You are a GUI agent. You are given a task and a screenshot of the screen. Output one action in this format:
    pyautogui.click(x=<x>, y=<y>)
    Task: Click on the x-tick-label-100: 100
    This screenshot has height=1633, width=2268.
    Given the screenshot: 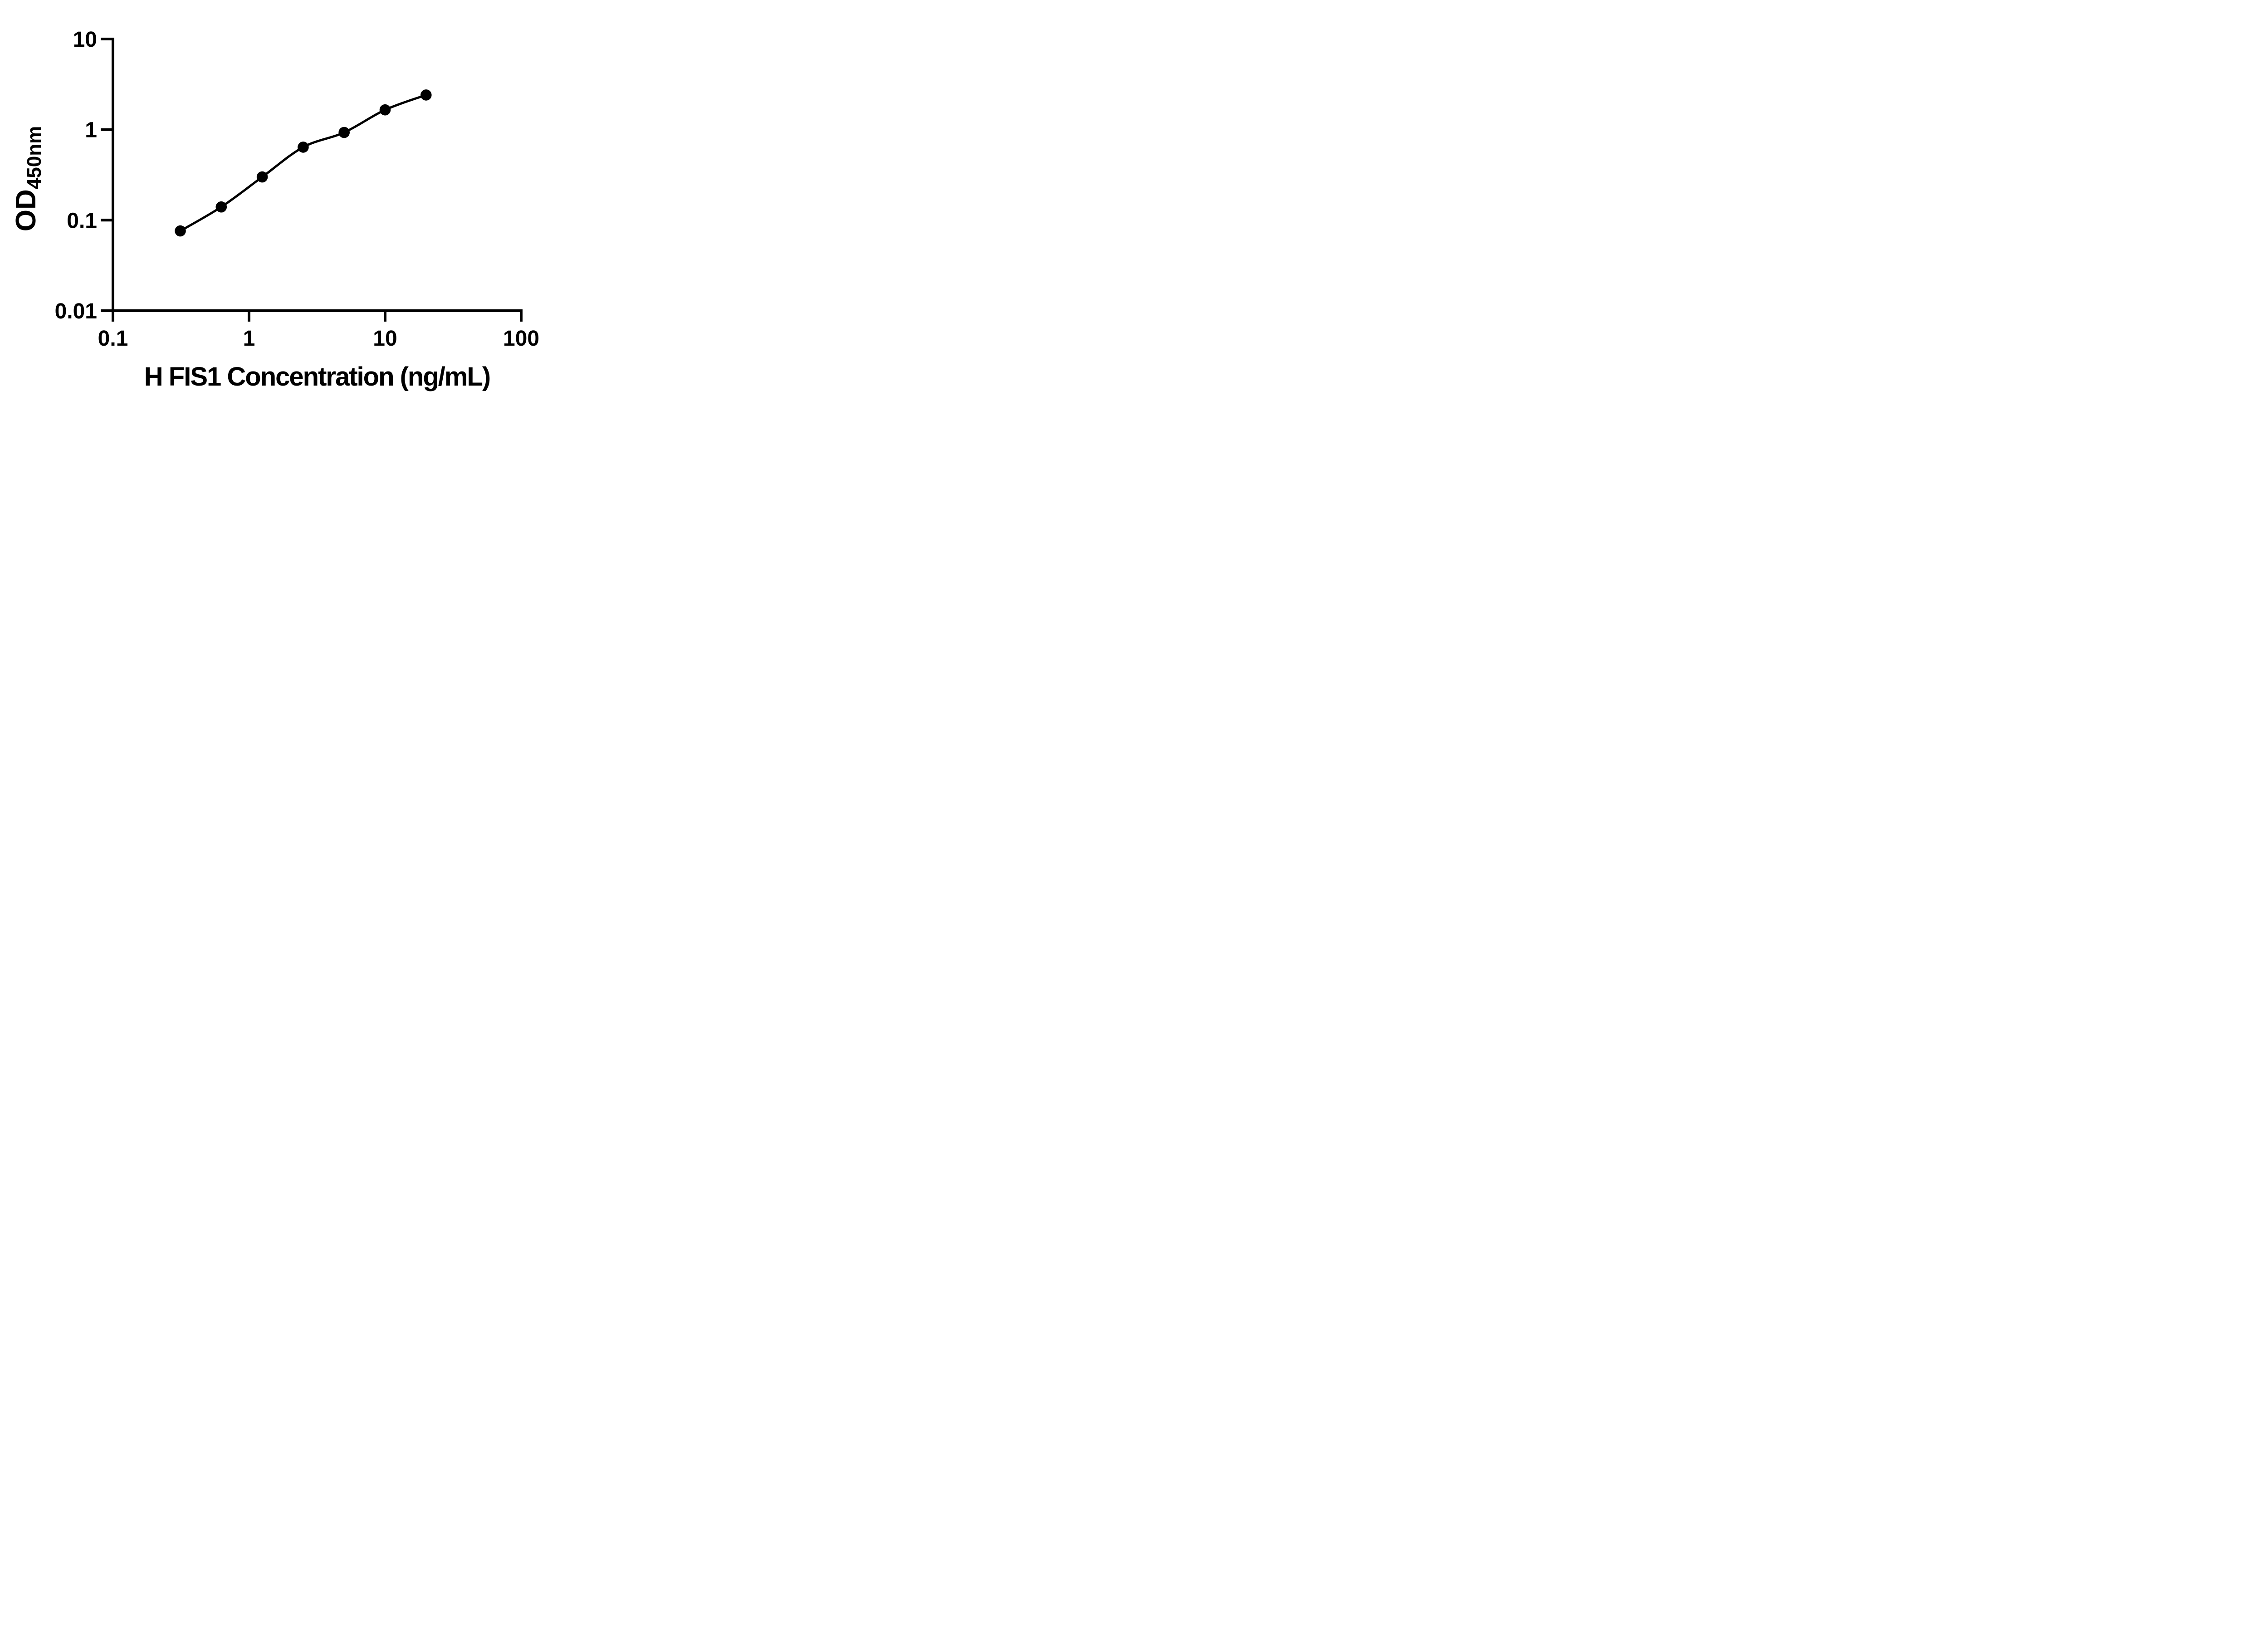 What is the action you would take?
    pyautogui.click(x=521, y=339)
    